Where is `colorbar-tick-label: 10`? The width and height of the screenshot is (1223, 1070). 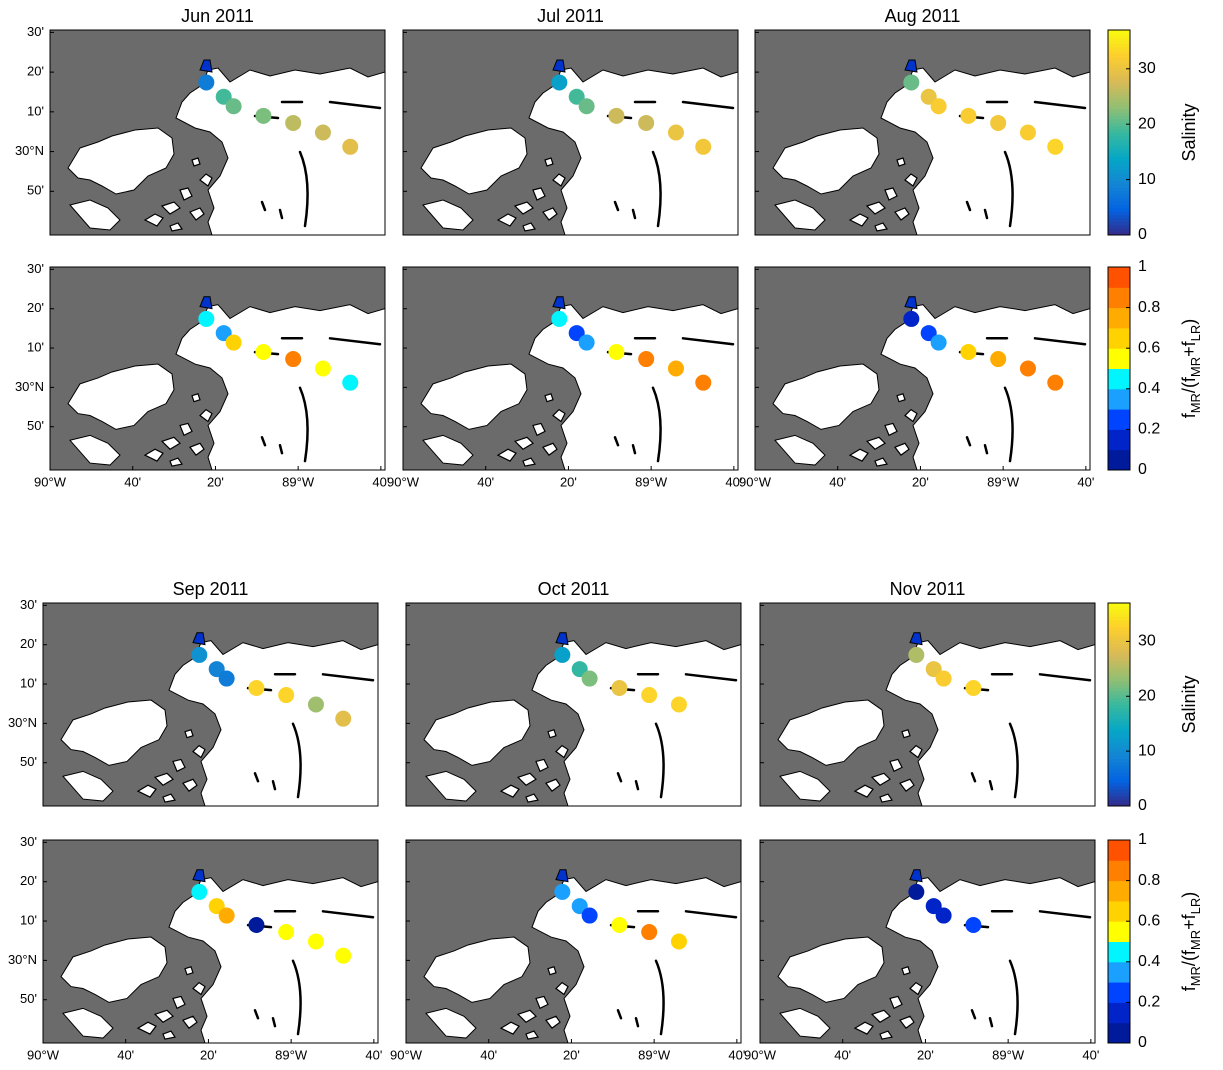
colorbar-tick-label: 10 is located at coordinates (1147, 750).